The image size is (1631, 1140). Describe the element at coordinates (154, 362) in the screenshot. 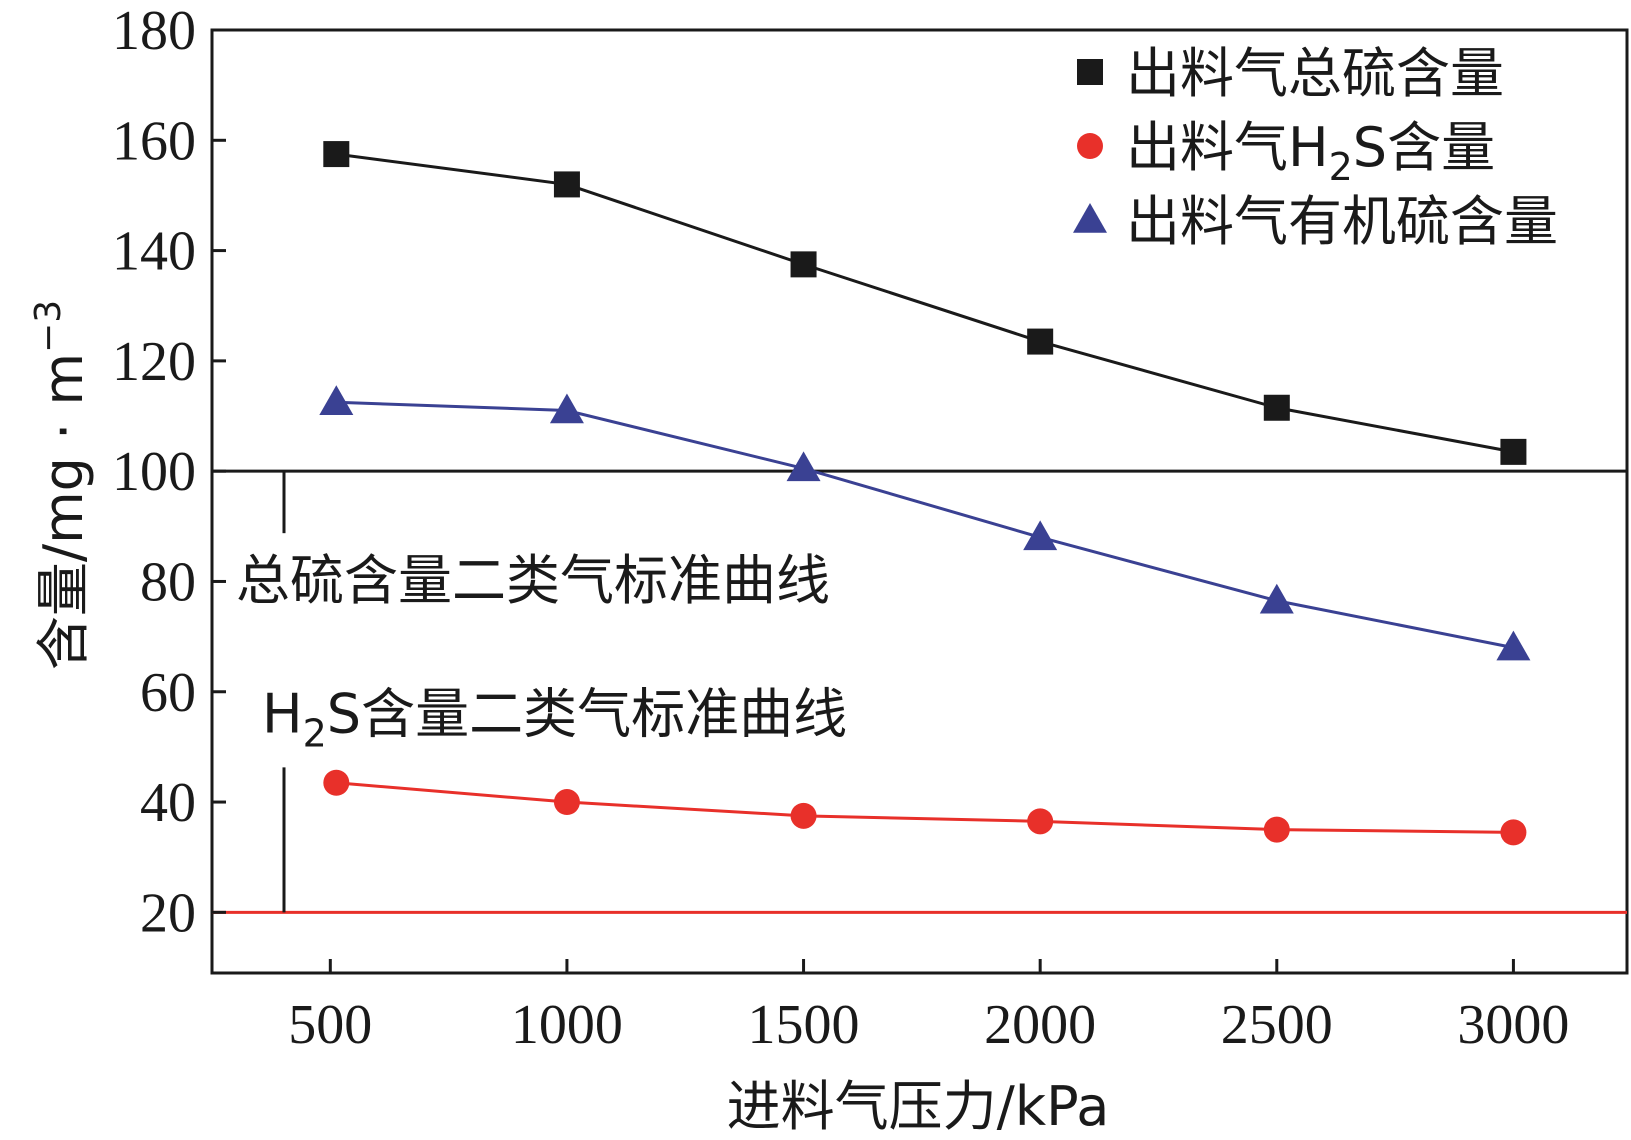

I see `y-tick-label: 120` at that location.